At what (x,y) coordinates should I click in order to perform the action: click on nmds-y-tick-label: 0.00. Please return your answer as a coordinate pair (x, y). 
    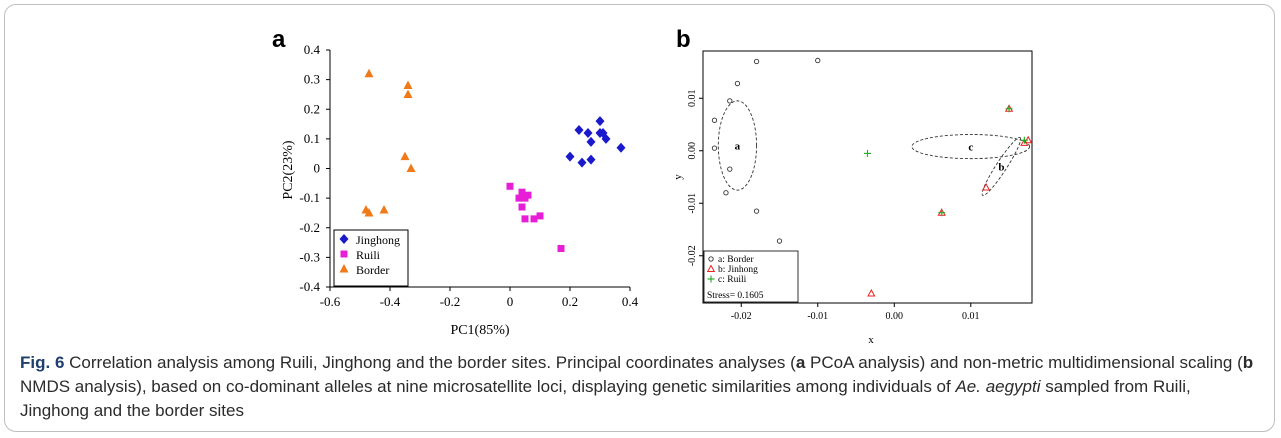
    Looking at the image, I should click on (692, 151).